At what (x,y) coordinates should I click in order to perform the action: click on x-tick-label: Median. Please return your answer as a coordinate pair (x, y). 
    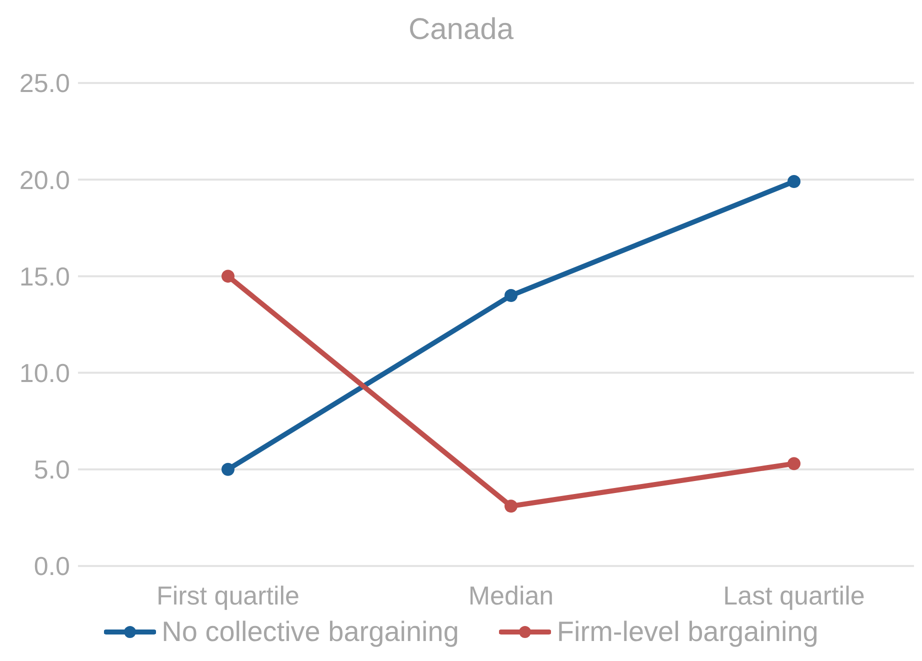
    Looking at the image, I should click on (511, 595).